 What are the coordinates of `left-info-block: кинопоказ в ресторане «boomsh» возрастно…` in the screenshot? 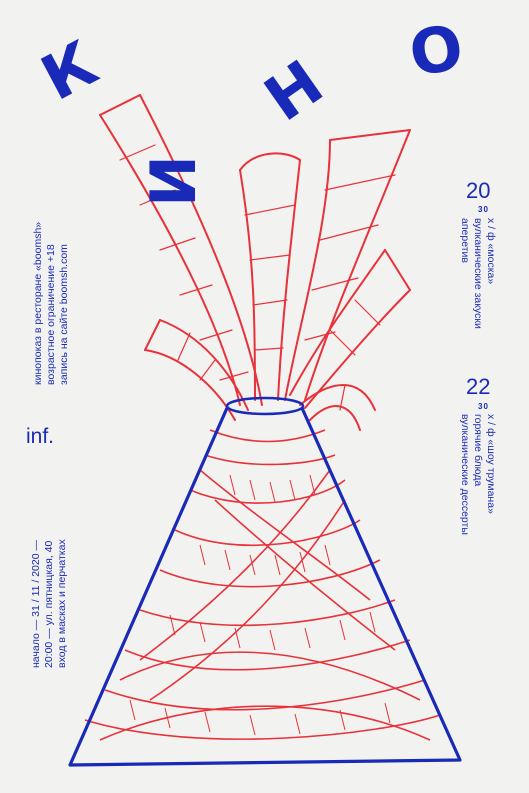 It's located at (51, 303).